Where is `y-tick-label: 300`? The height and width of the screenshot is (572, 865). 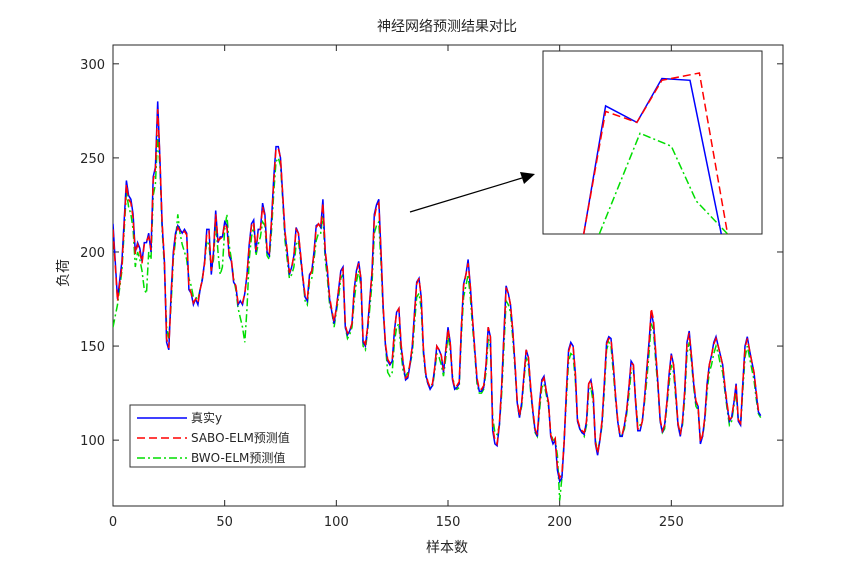
y-tick-label: 300 is located at coordinates (92, 65).